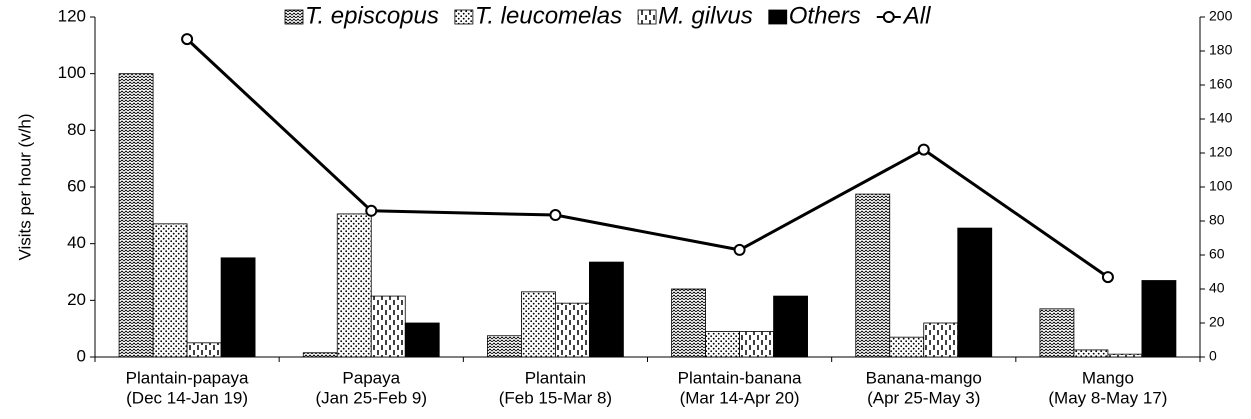 The height and width of the screenshot is (419, 1251). I want to click on x-tick-label: Plantain-papaya, so click(187, 377).